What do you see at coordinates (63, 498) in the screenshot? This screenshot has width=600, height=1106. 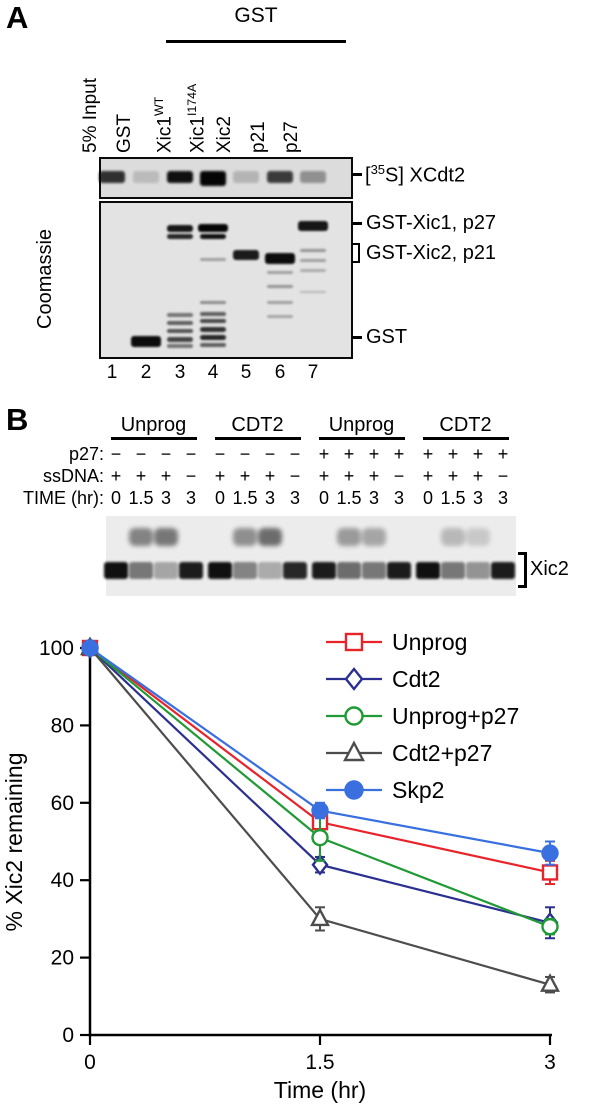 I see `row-label: TIME (hr):` at bounding box center [63, 498].